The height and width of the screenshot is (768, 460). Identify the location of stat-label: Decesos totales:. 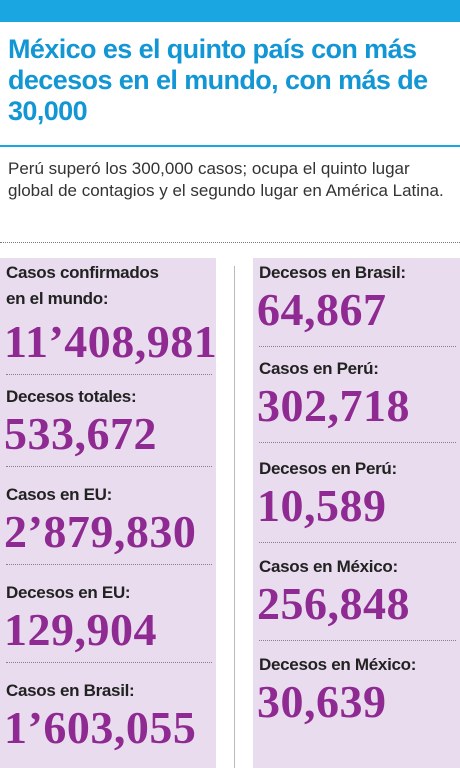
(71, 396).